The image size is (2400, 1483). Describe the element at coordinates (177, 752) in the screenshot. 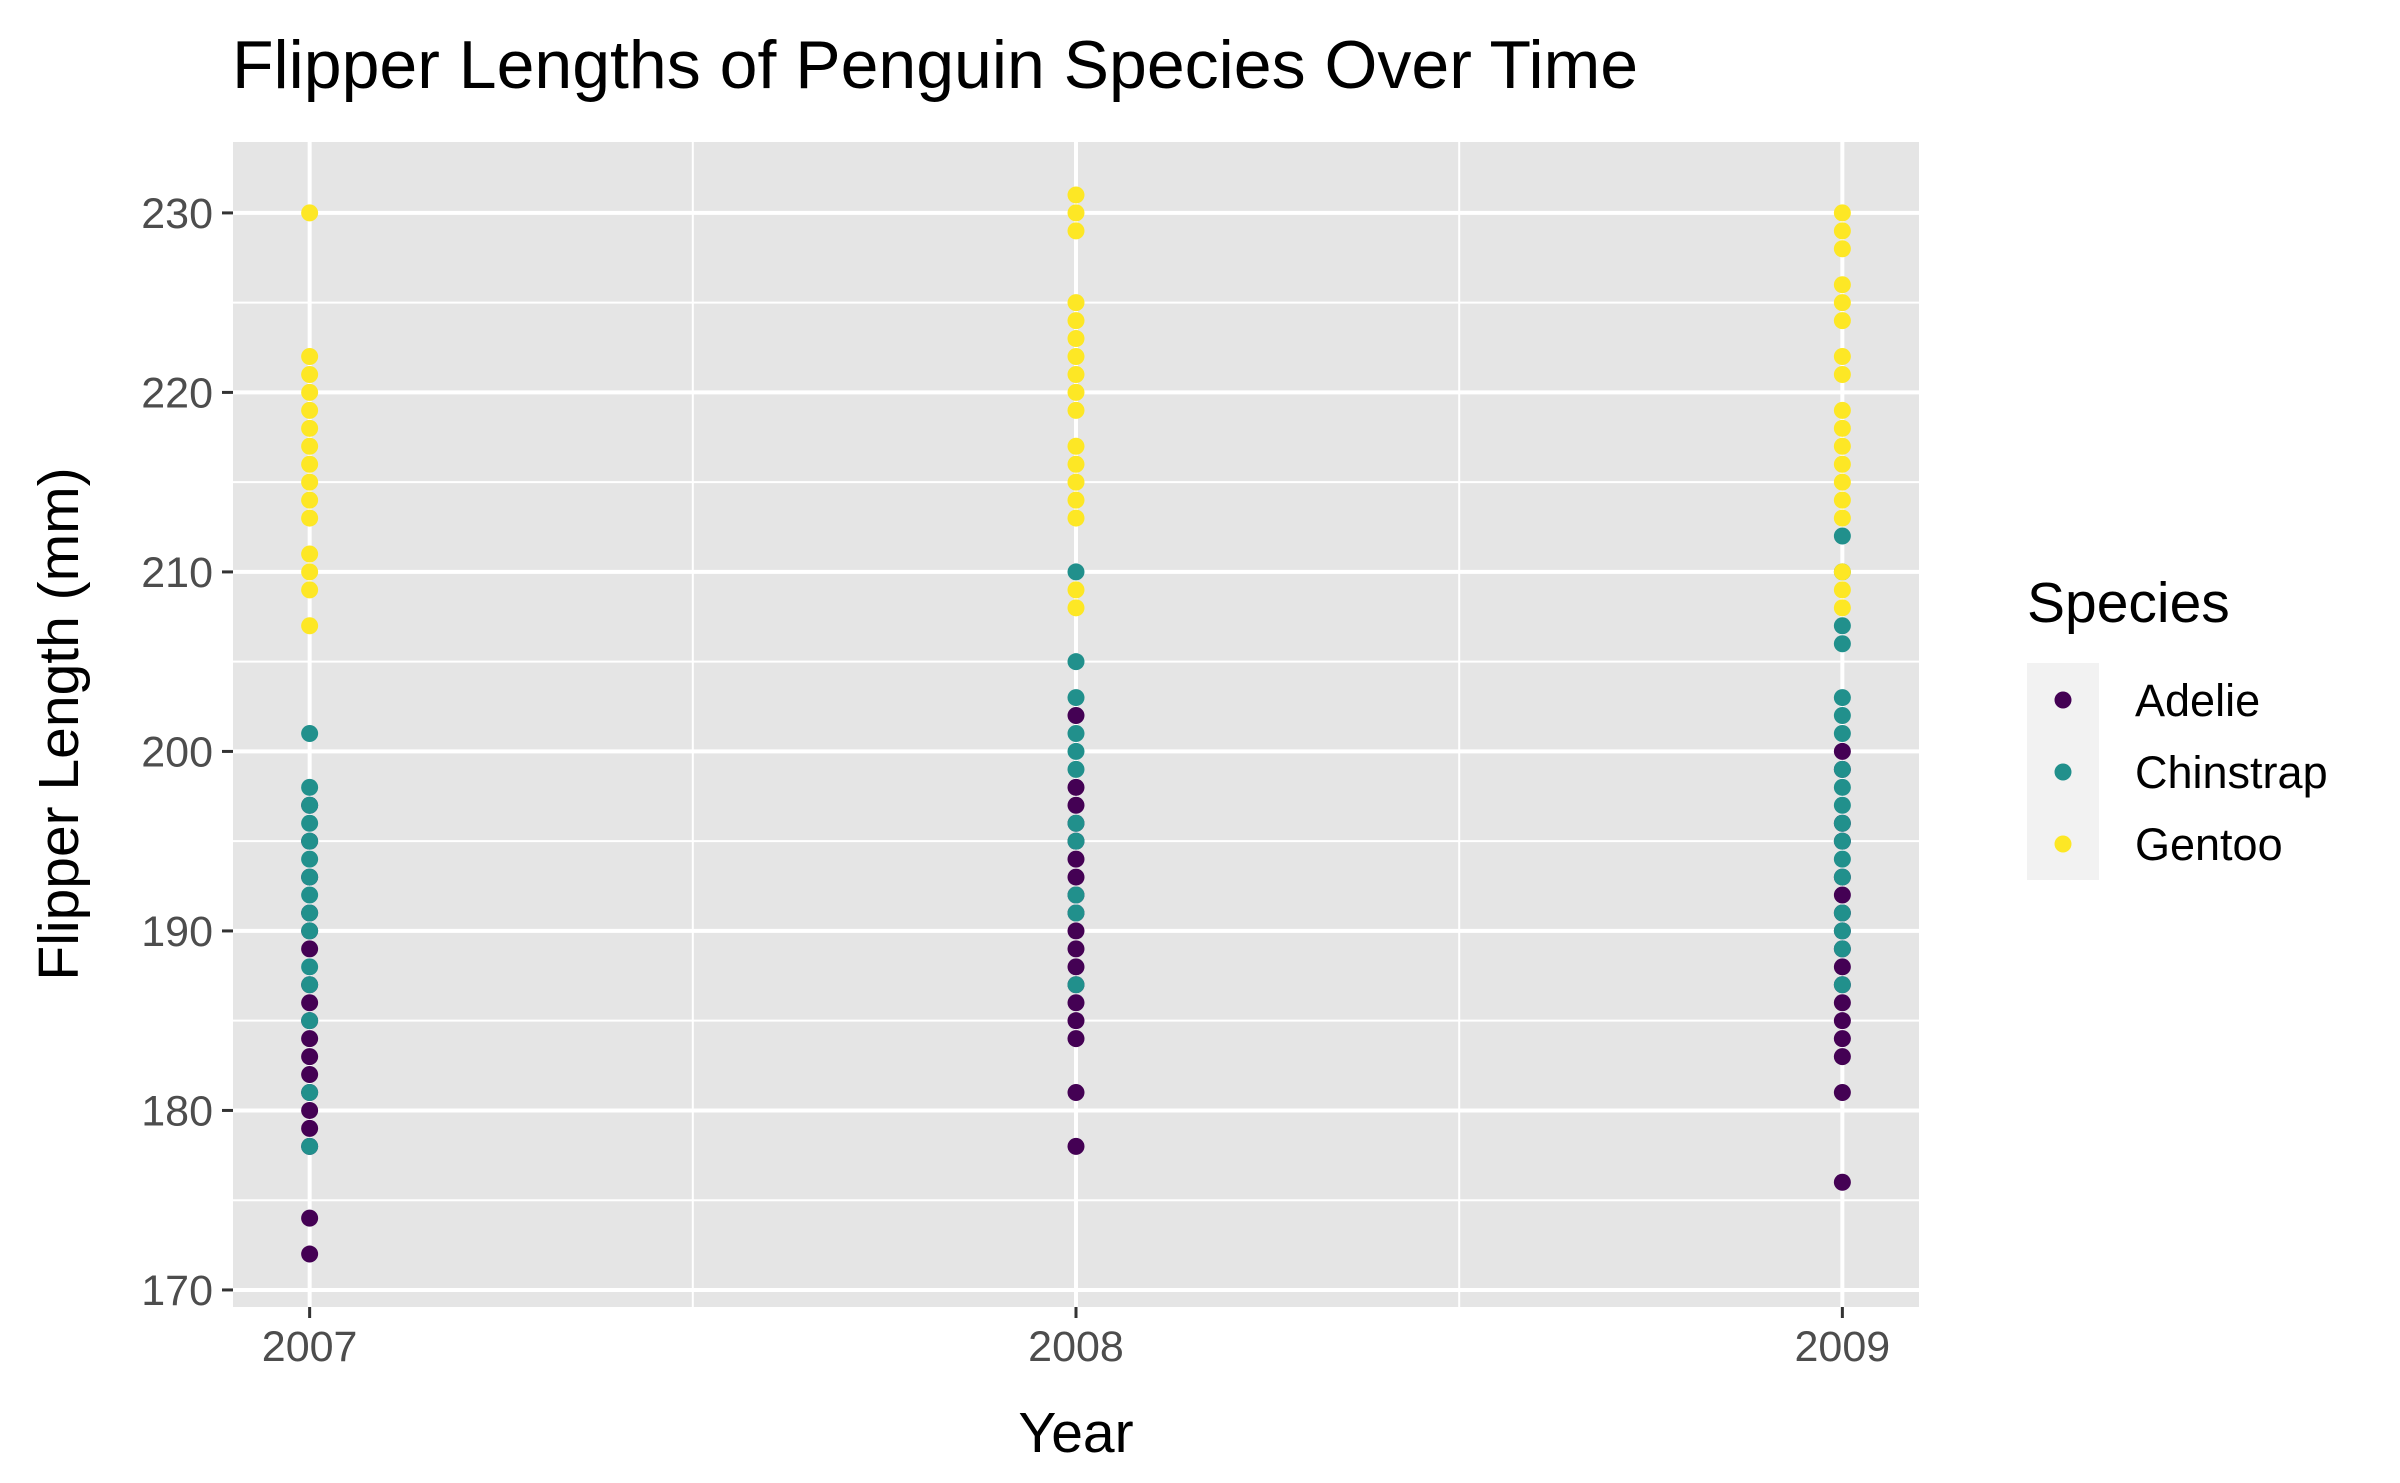

I see `y-tick-label: 200` at that location.